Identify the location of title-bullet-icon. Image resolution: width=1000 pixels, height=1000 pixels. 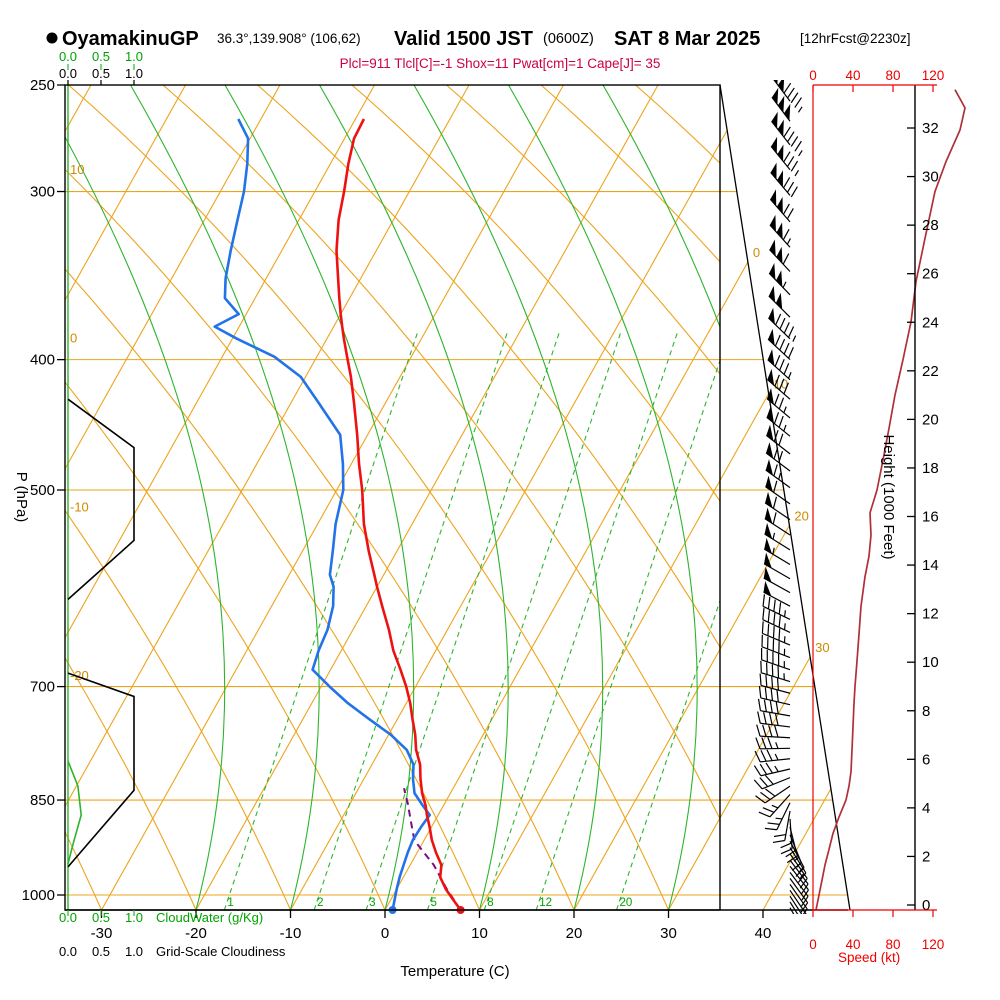
(52, 38).